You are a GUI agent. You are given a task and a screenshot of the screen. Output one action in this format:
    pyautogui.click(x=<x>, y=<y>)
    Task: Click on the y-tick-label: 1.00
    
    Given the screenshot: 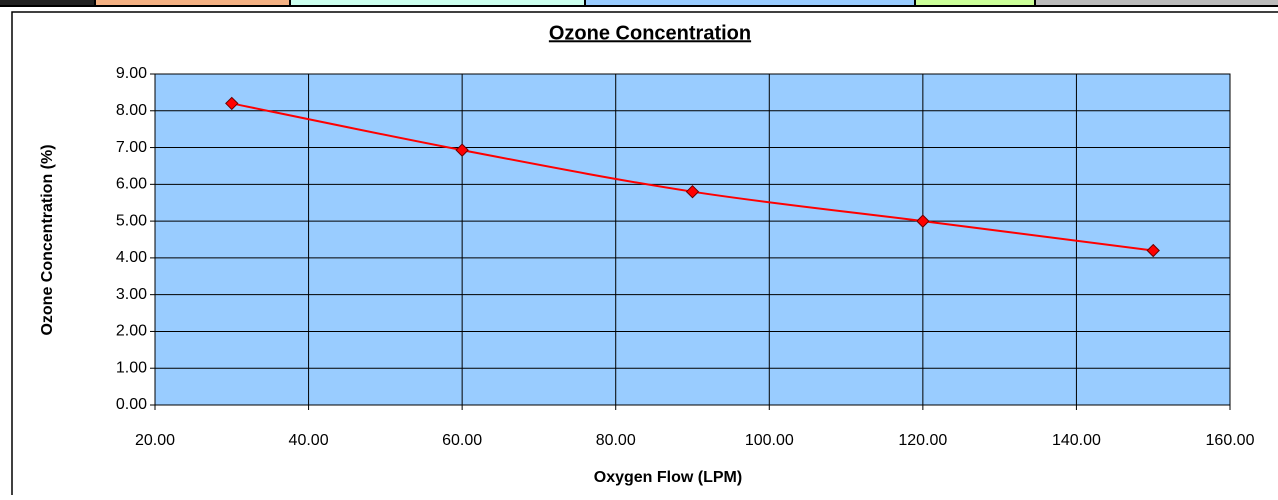 What is the action you would take?
    pyautogui.click(x=131, y=367)
    